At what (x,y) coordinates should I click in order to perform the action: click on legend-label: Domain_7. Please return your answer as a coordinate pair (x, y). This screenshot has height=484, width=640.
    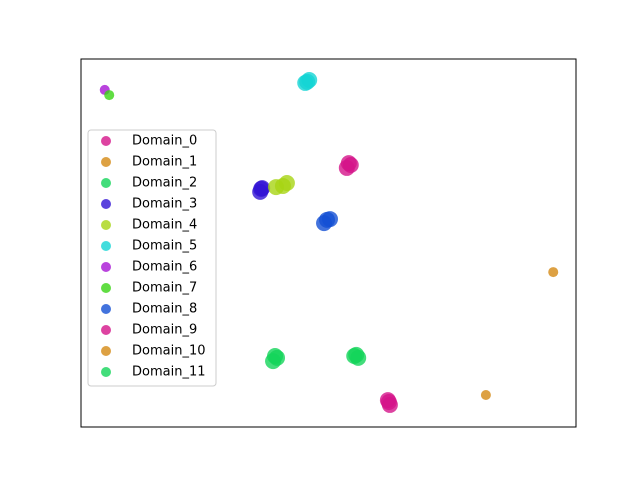
    Looking at the image, I should click on (164, 288).